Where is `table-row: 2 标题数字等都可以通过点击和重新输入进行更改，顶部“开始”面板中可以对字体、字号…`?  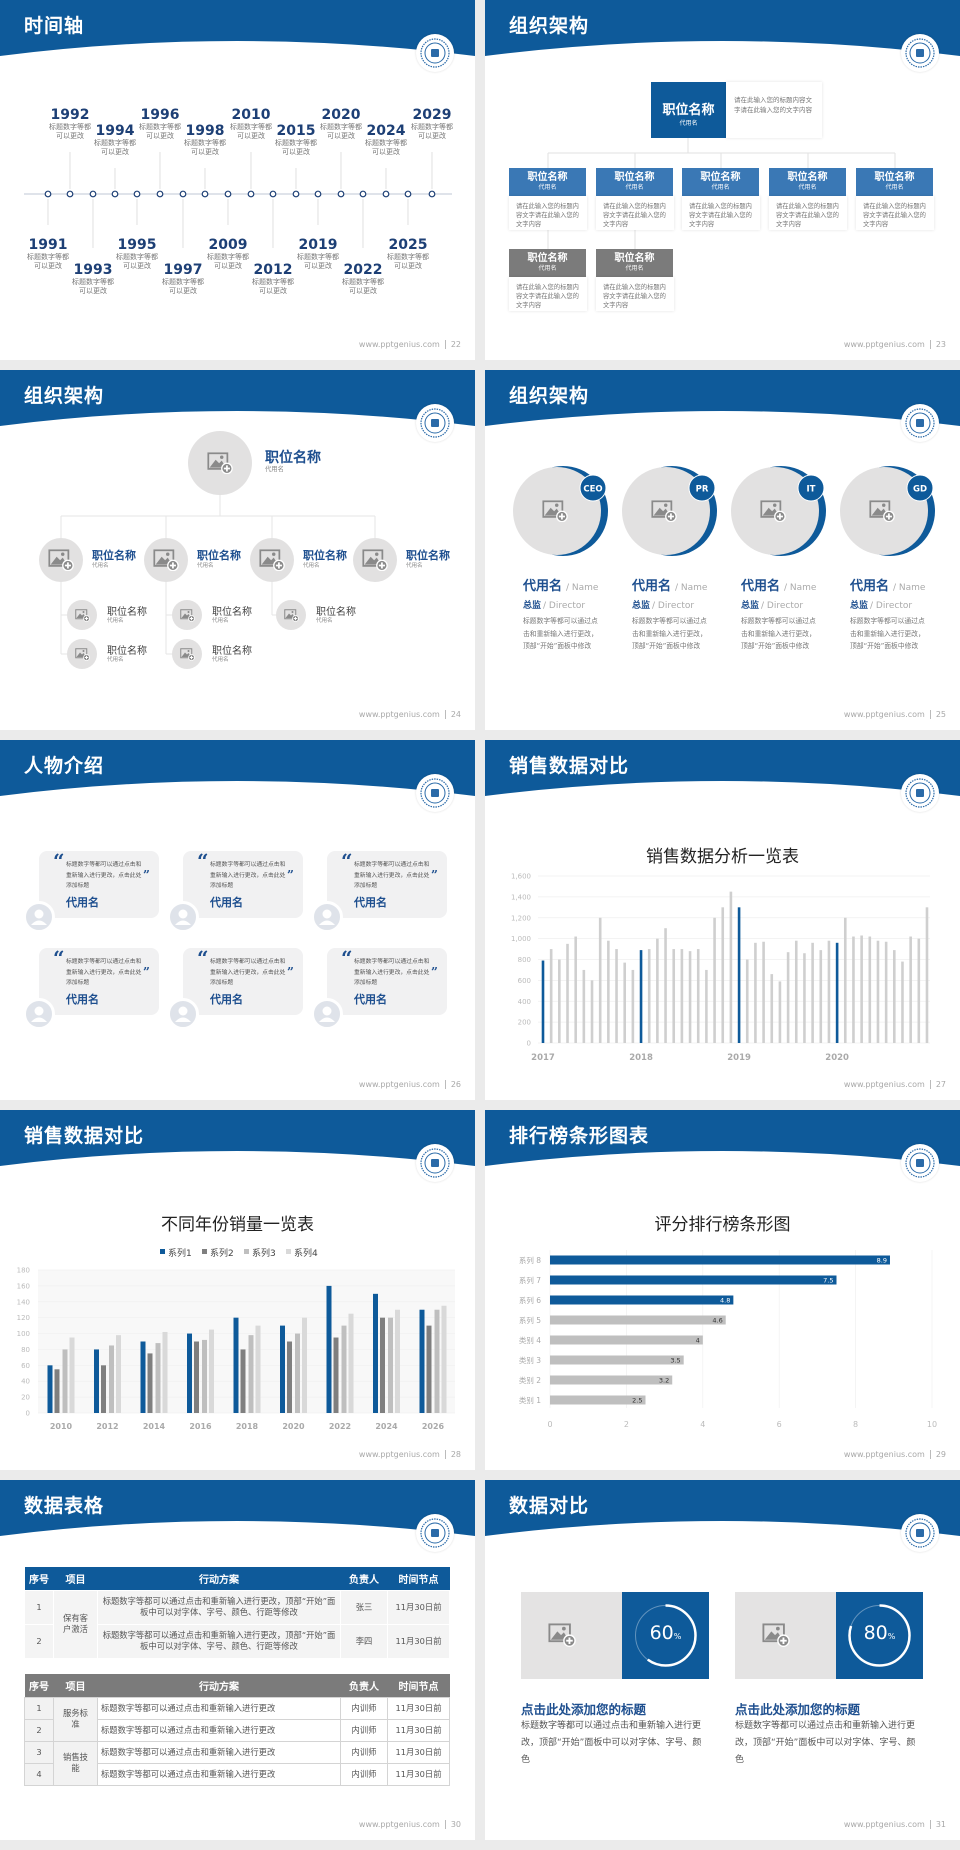 table-row: 2 标题数字等都可以通过点击和重新输入进行更改，顶部“开始”面板中可以对字体、字号… is located at coordinates (237, 1641).